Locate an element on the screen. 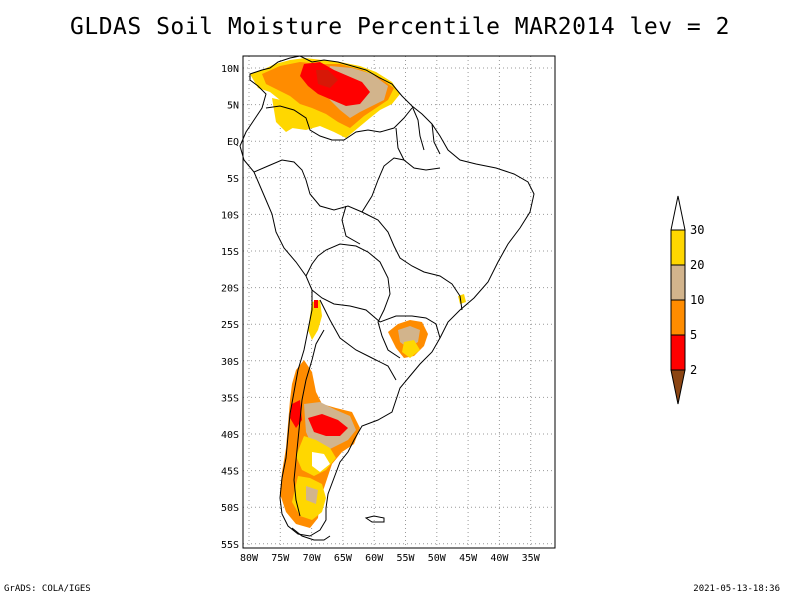  x-tick-label: 60W is located at coordinates (374, 558).